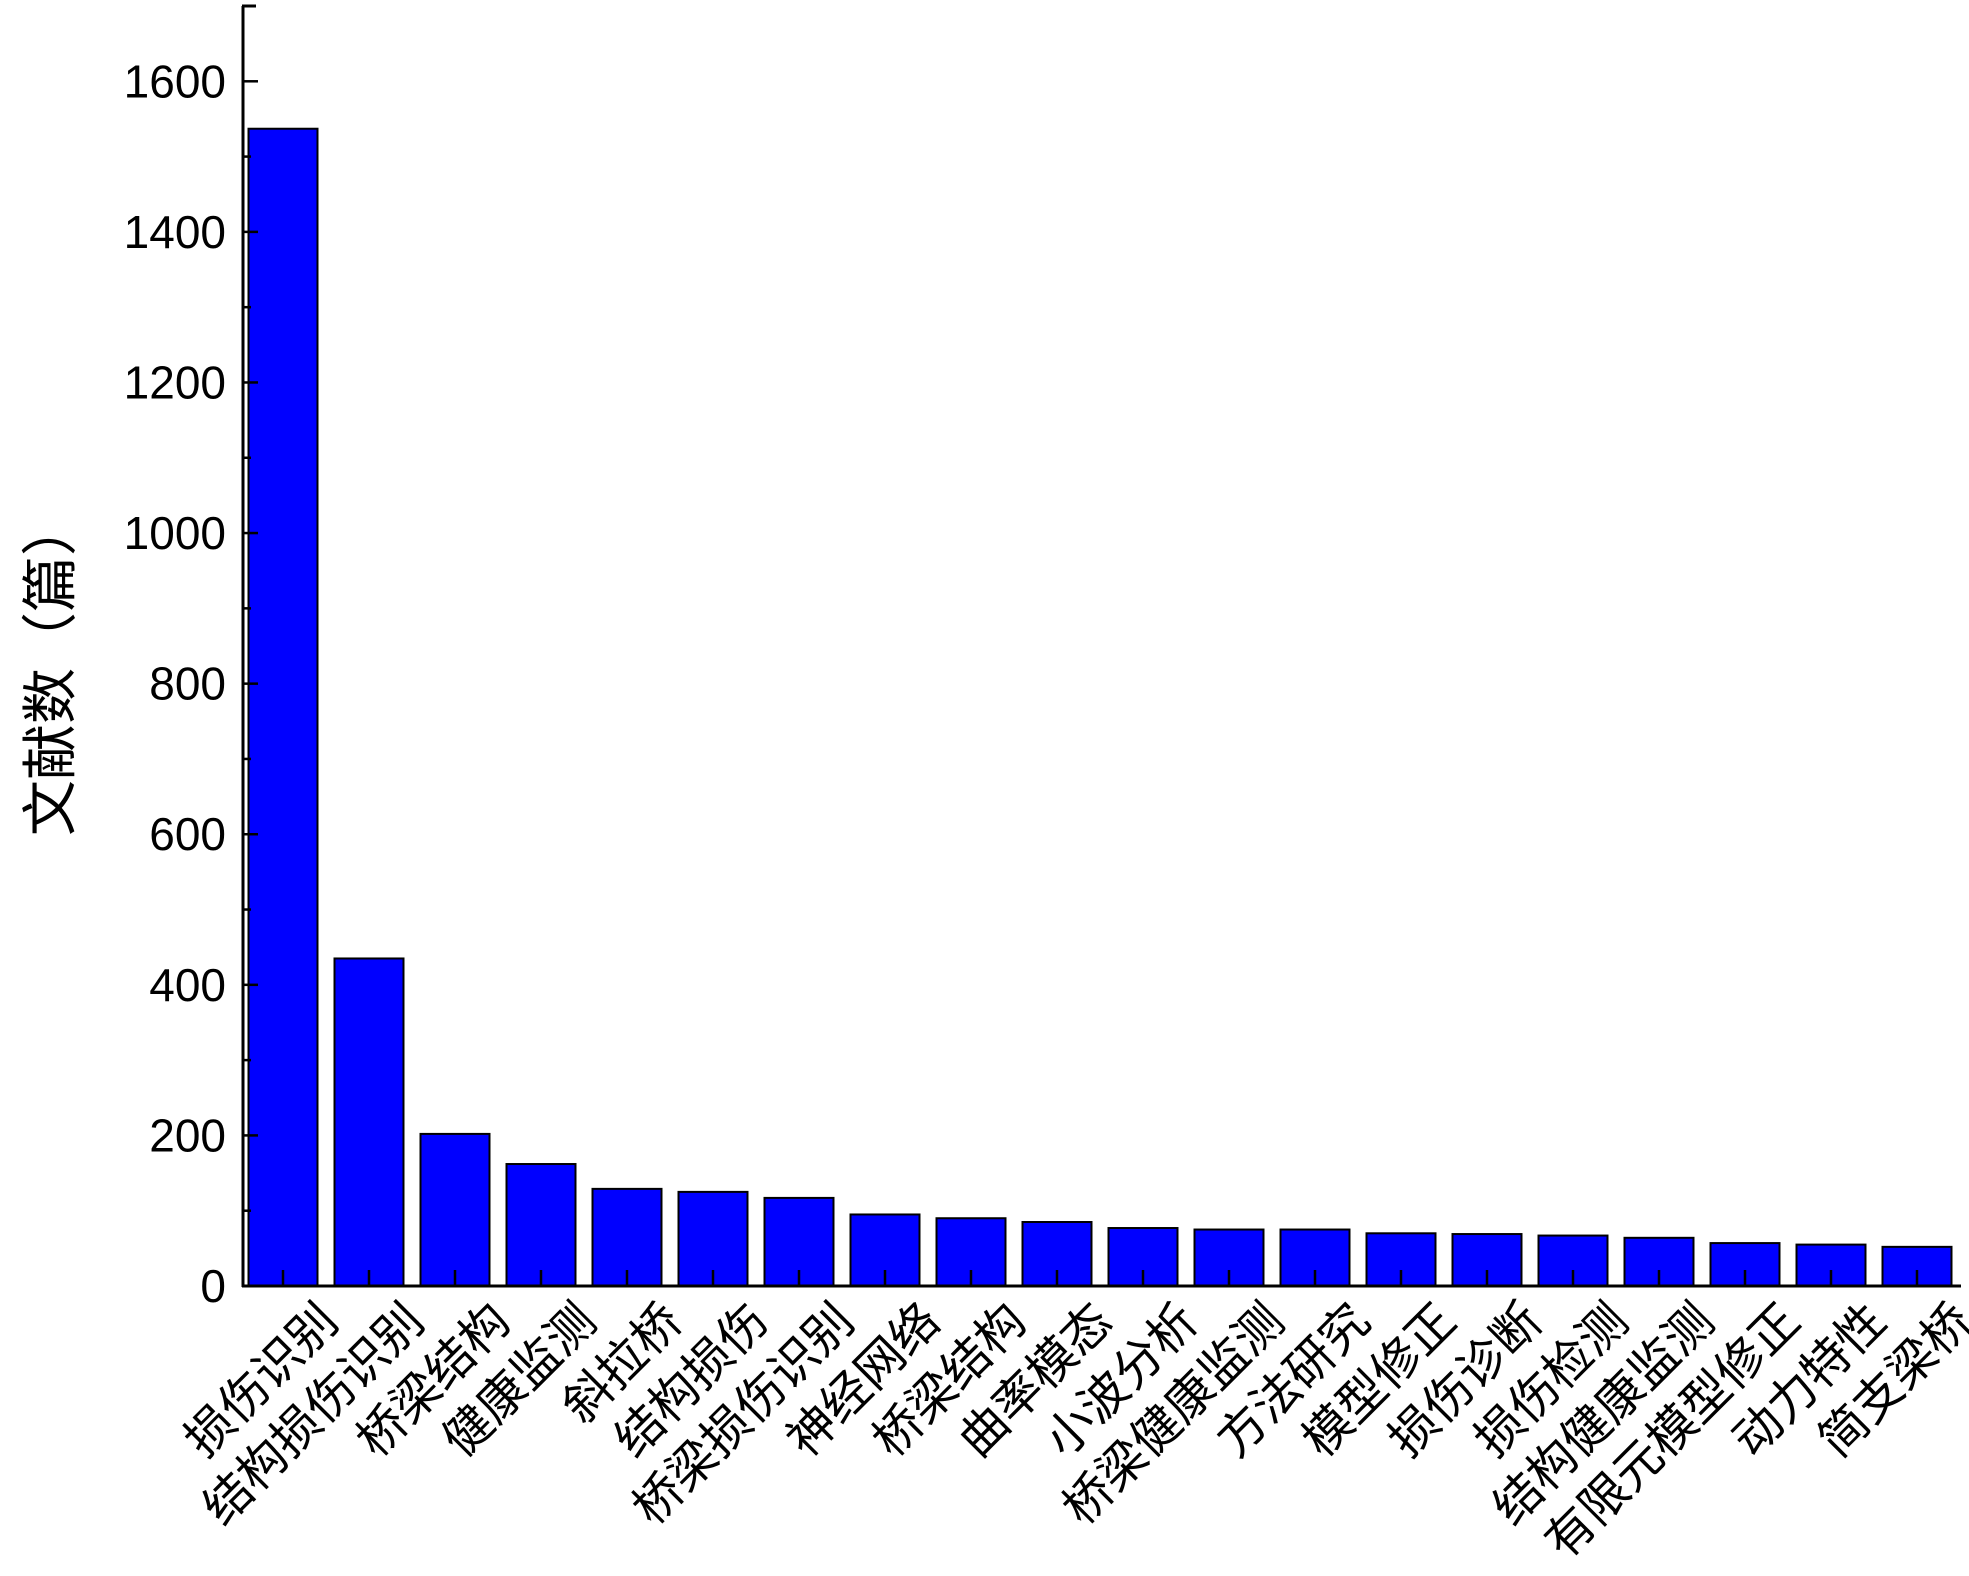 The width and height of the screenshot is (1969, 1576). Describe the element at coordinates (1100, 1278) in the screenshot. I see `x-axis-ticks` at that location.